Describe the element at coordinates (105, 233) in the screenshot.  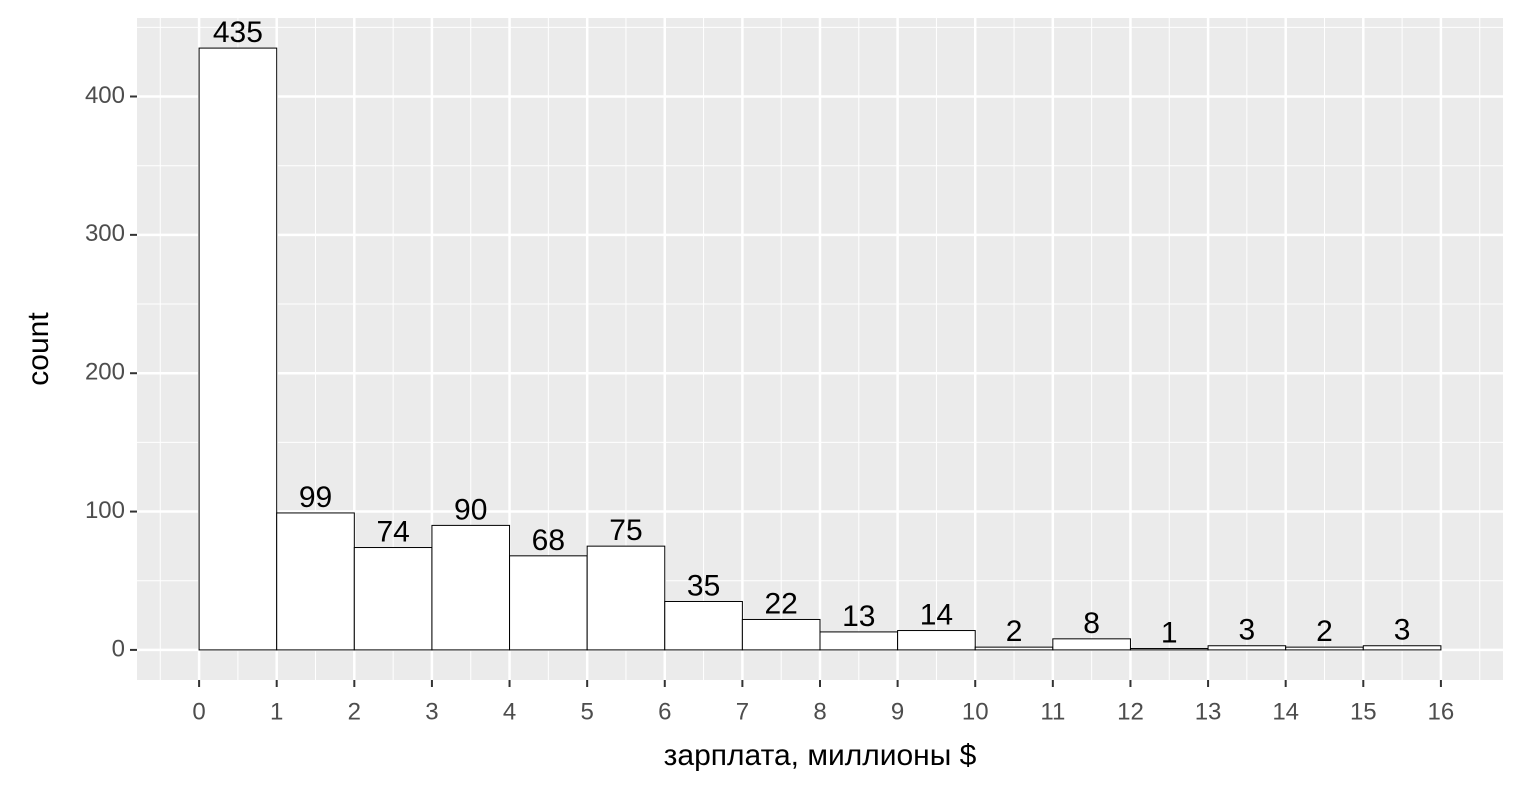
I see `y-tick-label: 300` at that location.